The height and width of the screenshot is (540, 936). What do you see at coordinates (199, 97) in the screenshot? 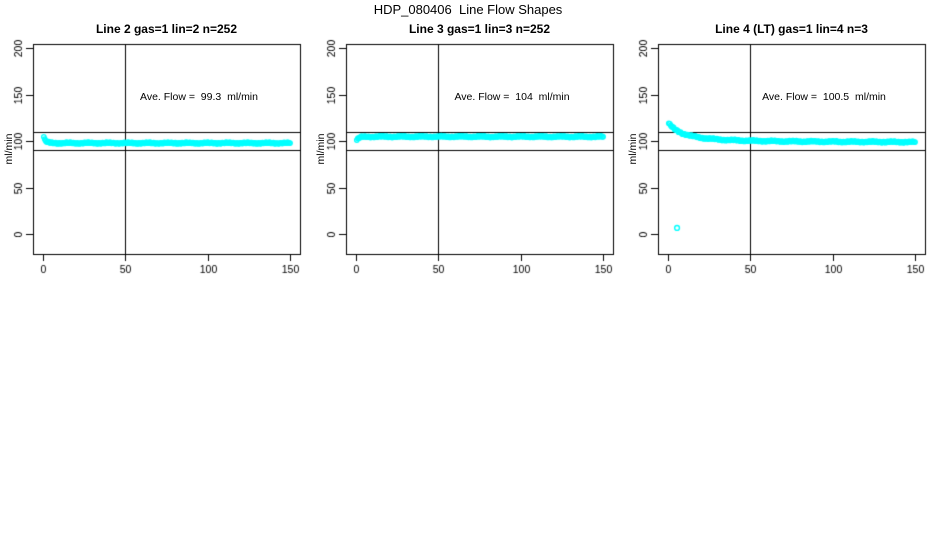
I see `ave-flow-annotation-line2: Ave. Flow = 99.3 ml/min` at bounding box center [199, 97].